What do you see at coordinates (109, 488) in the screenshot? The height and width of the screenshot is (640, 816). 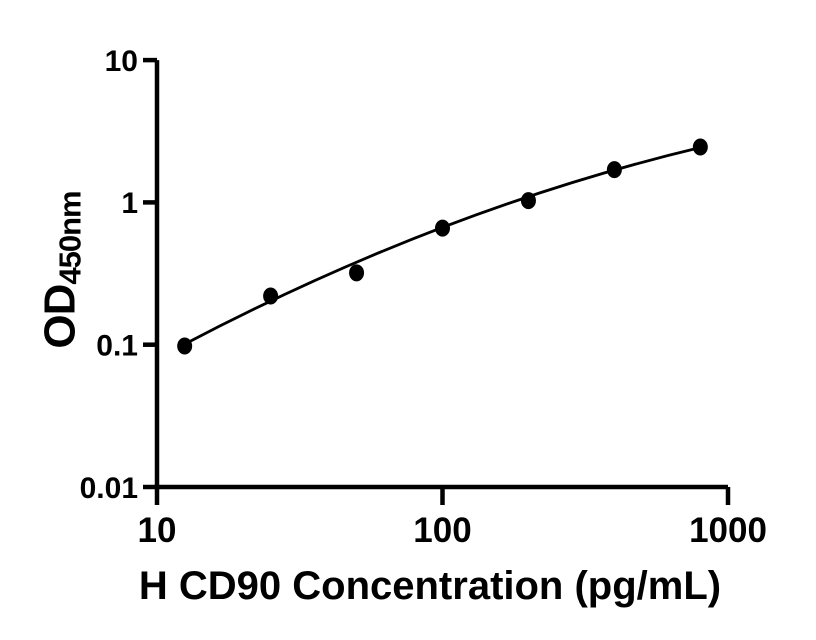 I see `y-tick-label: 0.01` at bounding box center [109, 488].